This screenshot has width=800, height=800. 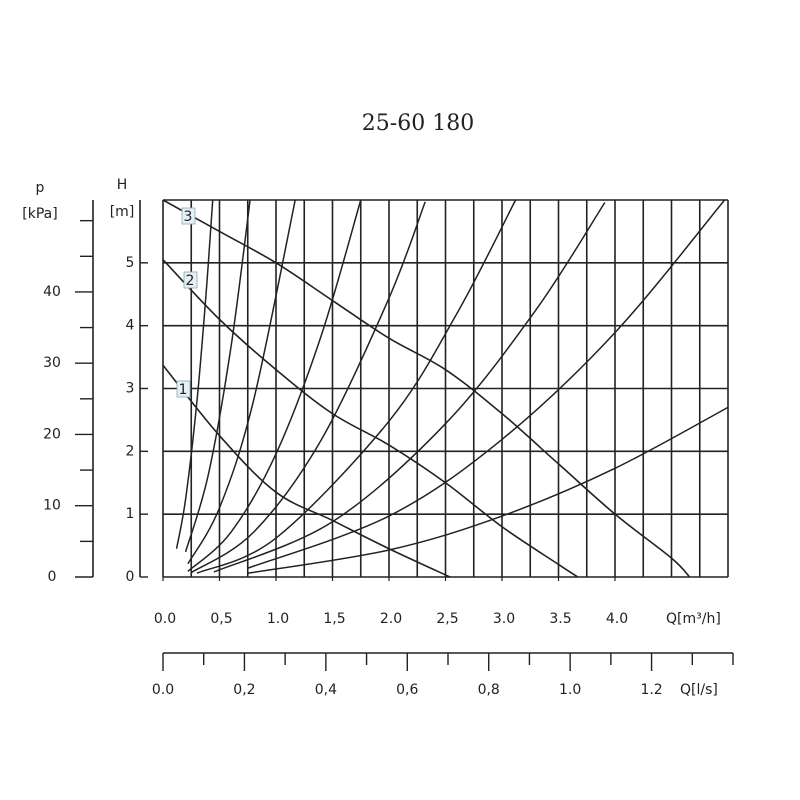 I want to click on y-tick-label: 0, so click(x=130, y=577).